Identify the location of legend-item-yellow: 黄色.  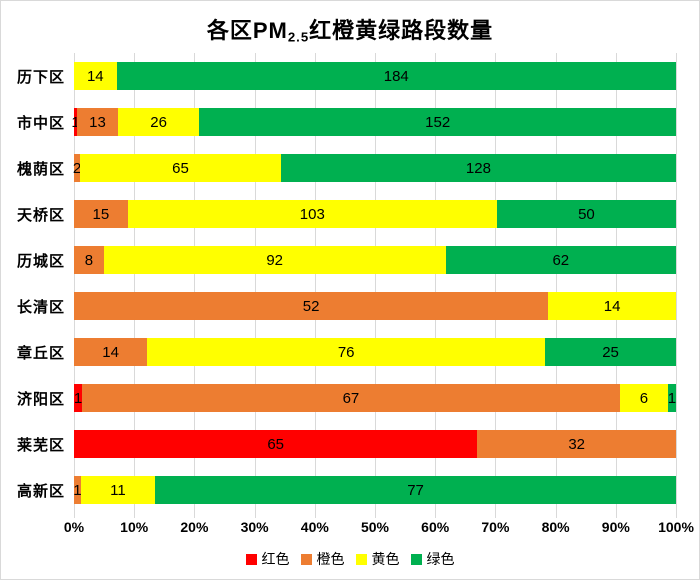
(377, 559).